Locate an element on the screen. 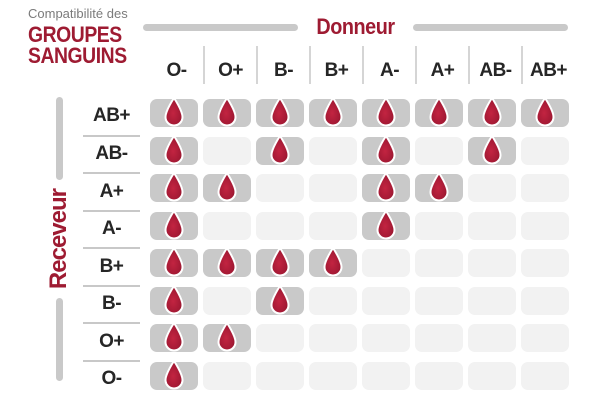  donor-type-header: O- is located at coordinates (176, 70).